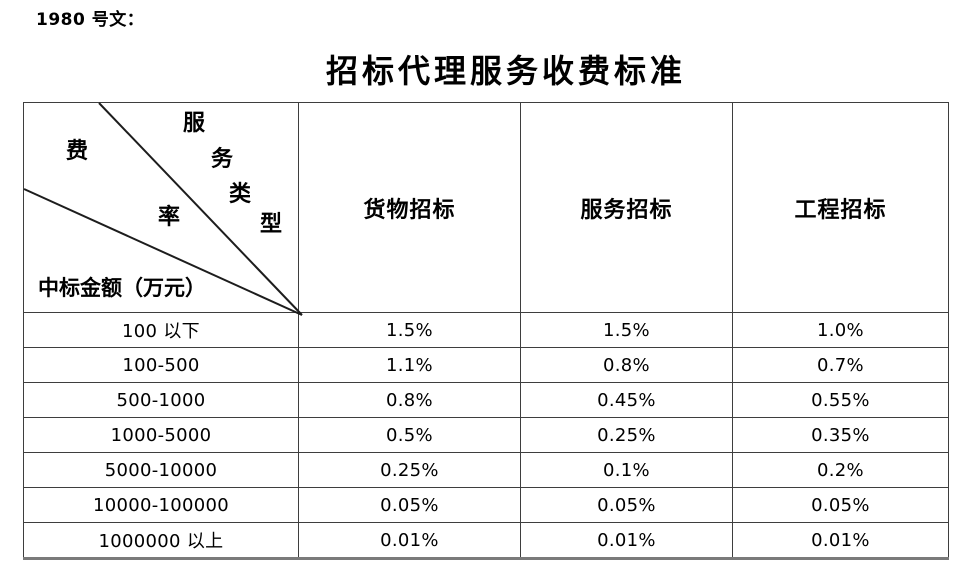  I want to click on corner-service-type-char: 服, so click(194, 123).